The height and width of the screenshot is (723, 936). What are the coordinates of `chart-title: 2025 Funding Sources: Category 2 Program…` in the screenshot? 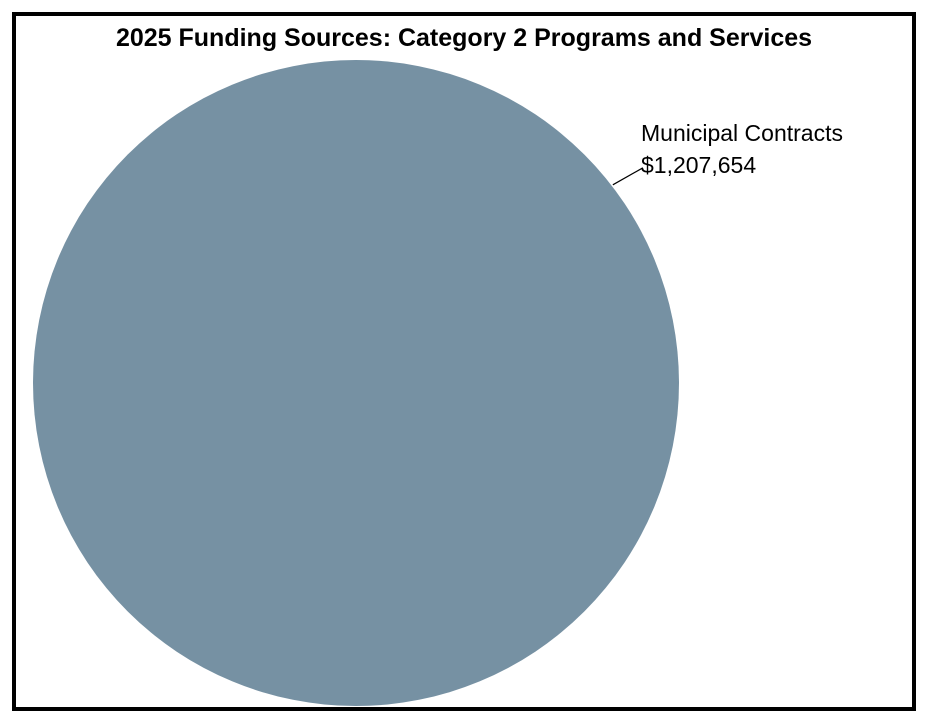 It's located at (464, 38).